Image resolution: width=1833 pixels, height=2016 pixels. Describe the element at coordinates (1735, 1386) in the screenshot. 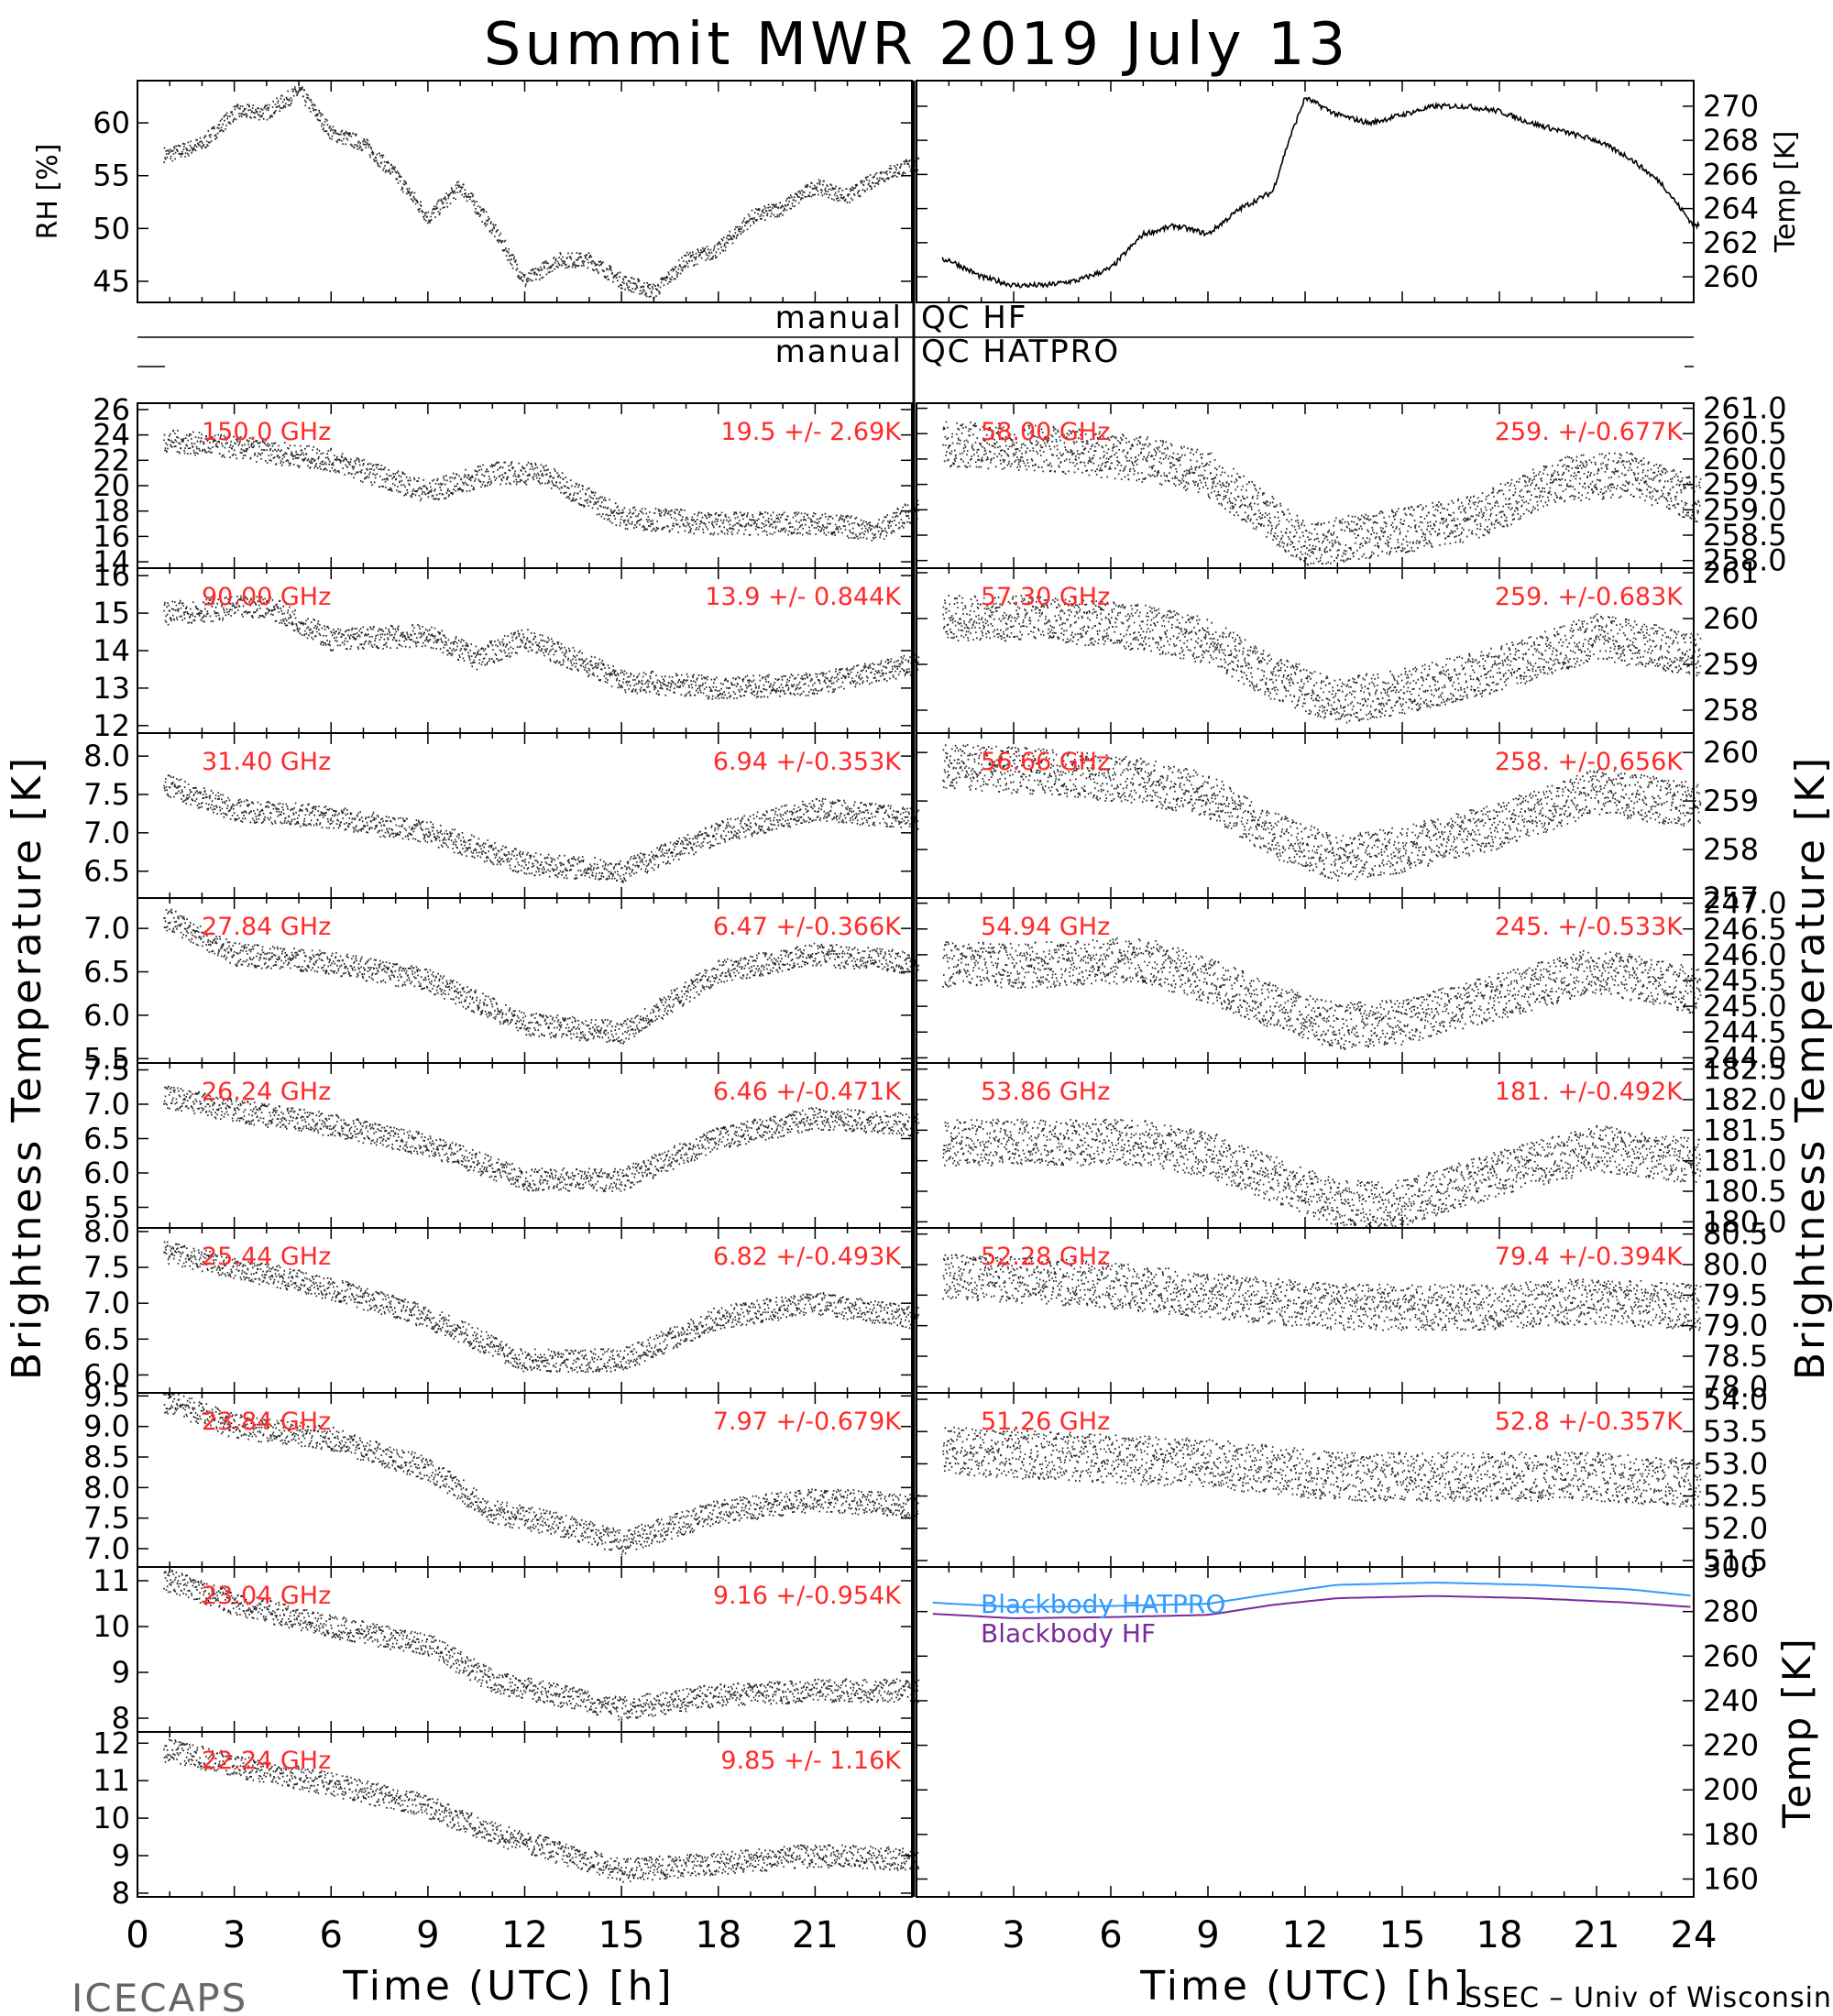

I see `y-tick-label: 78.0` at that location.